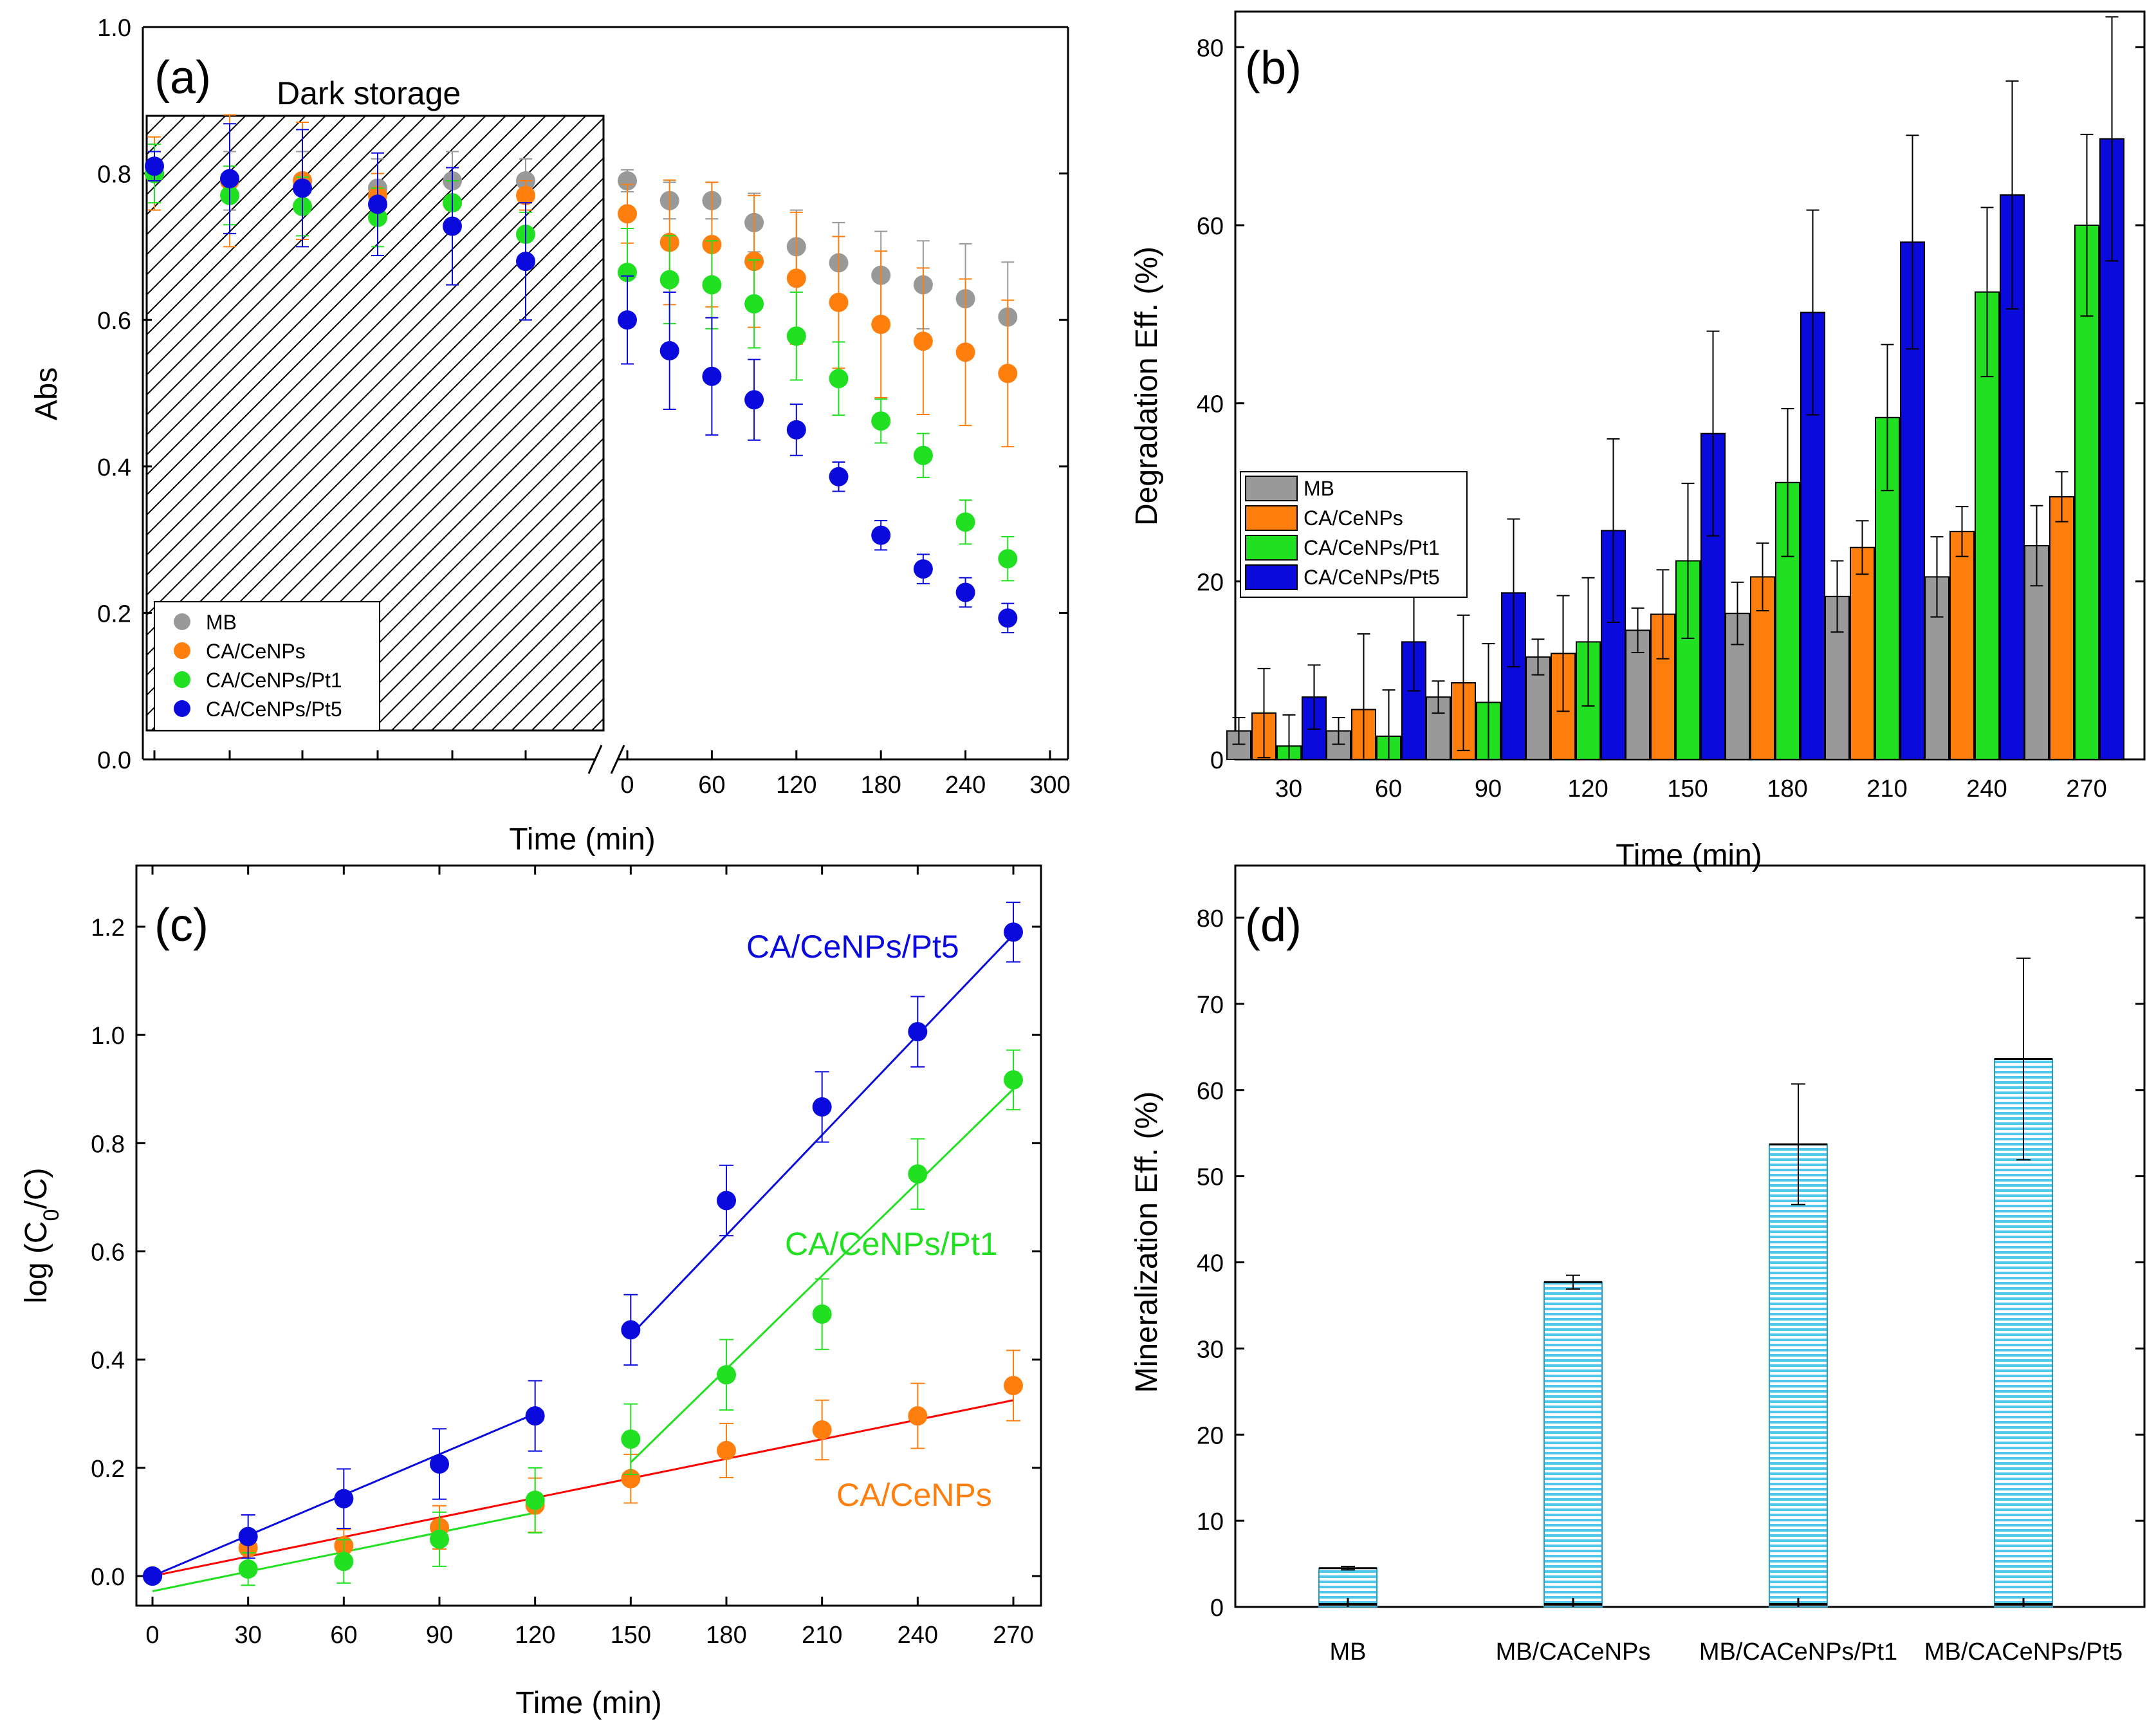  Describe the element at coordinates (2023, 1652) in the screenshot. I see `x-tick-label: MB/CACeNPs/Pt5` at that location.